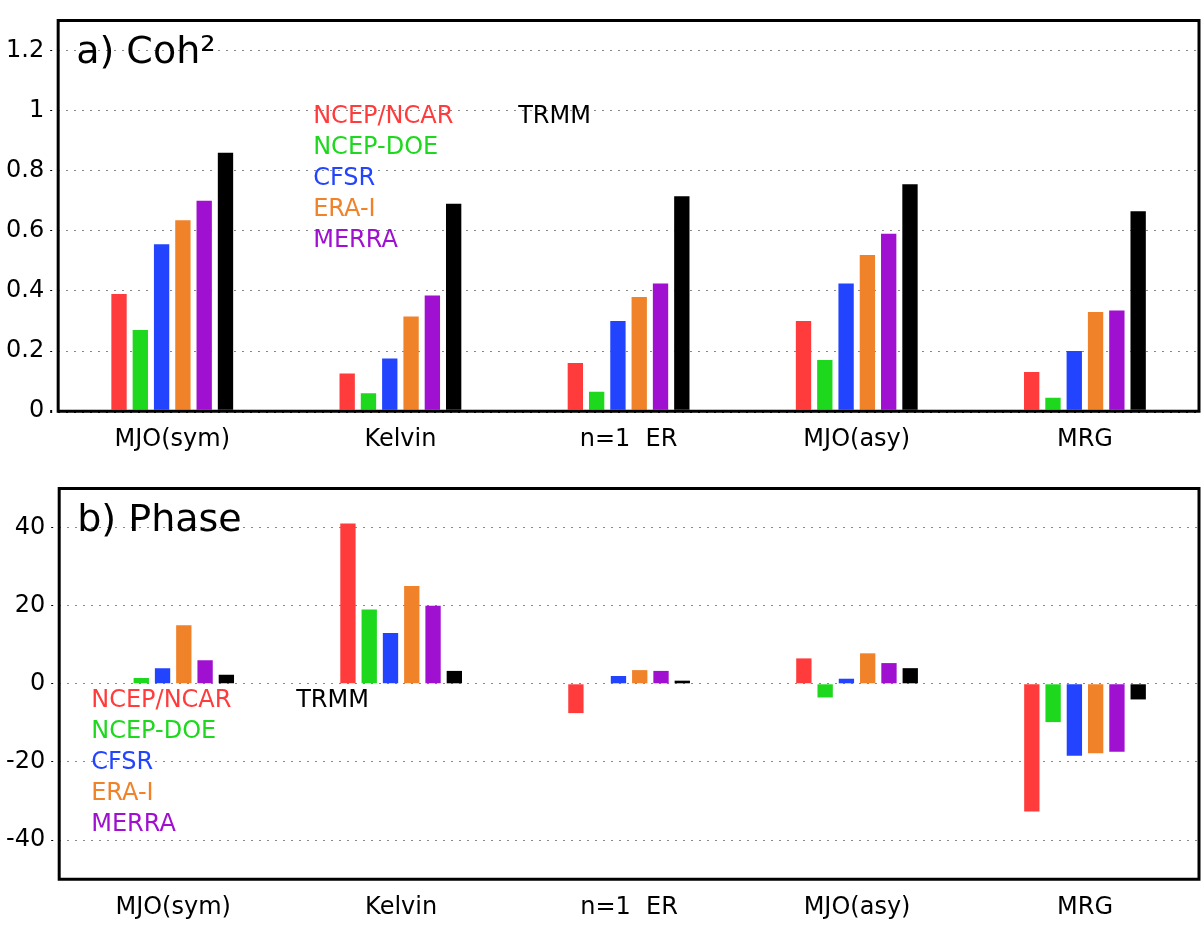  Describe the element at coordinates (25, 48) in the screenshot. I see `y-tick-label: 1.2` at that location.